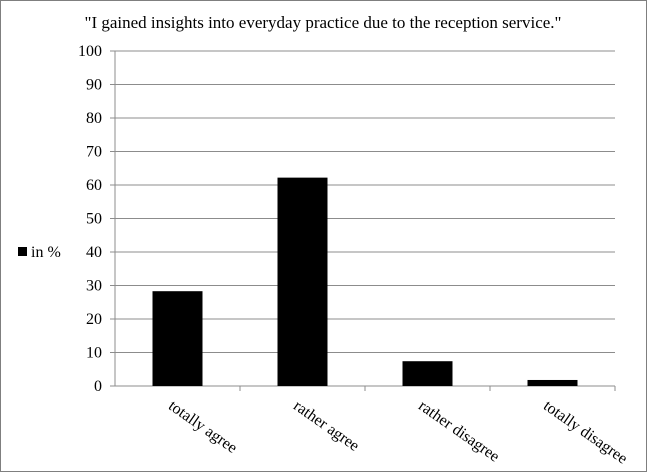 This screenshot has width=647, height=473. I want to click on bar-rather-agree, so click(302, 281).